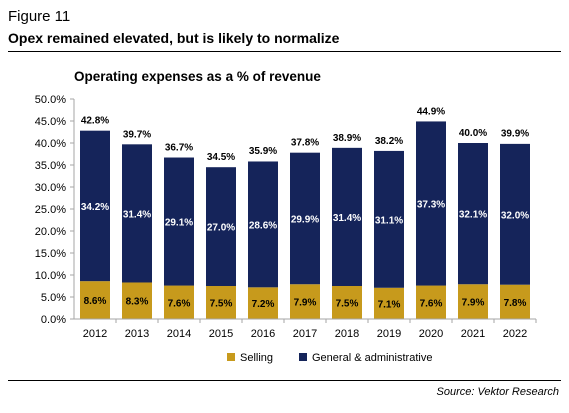  I want to click on y-tick-label: 10.0%, so click(50, 276).